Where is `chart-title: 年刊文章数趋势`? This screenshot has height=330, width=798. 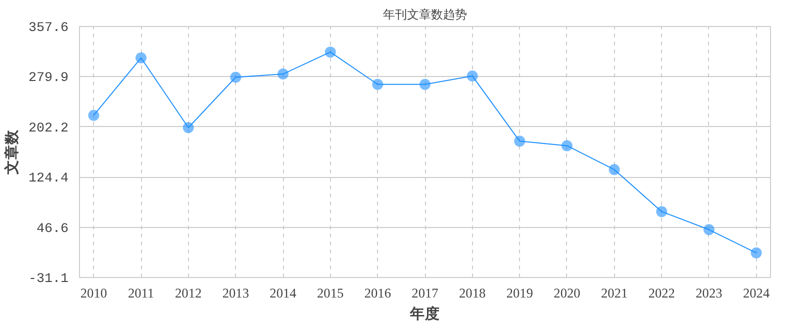 chart-title: 年刊文章数趋势 is located at coordinates (425, 15).